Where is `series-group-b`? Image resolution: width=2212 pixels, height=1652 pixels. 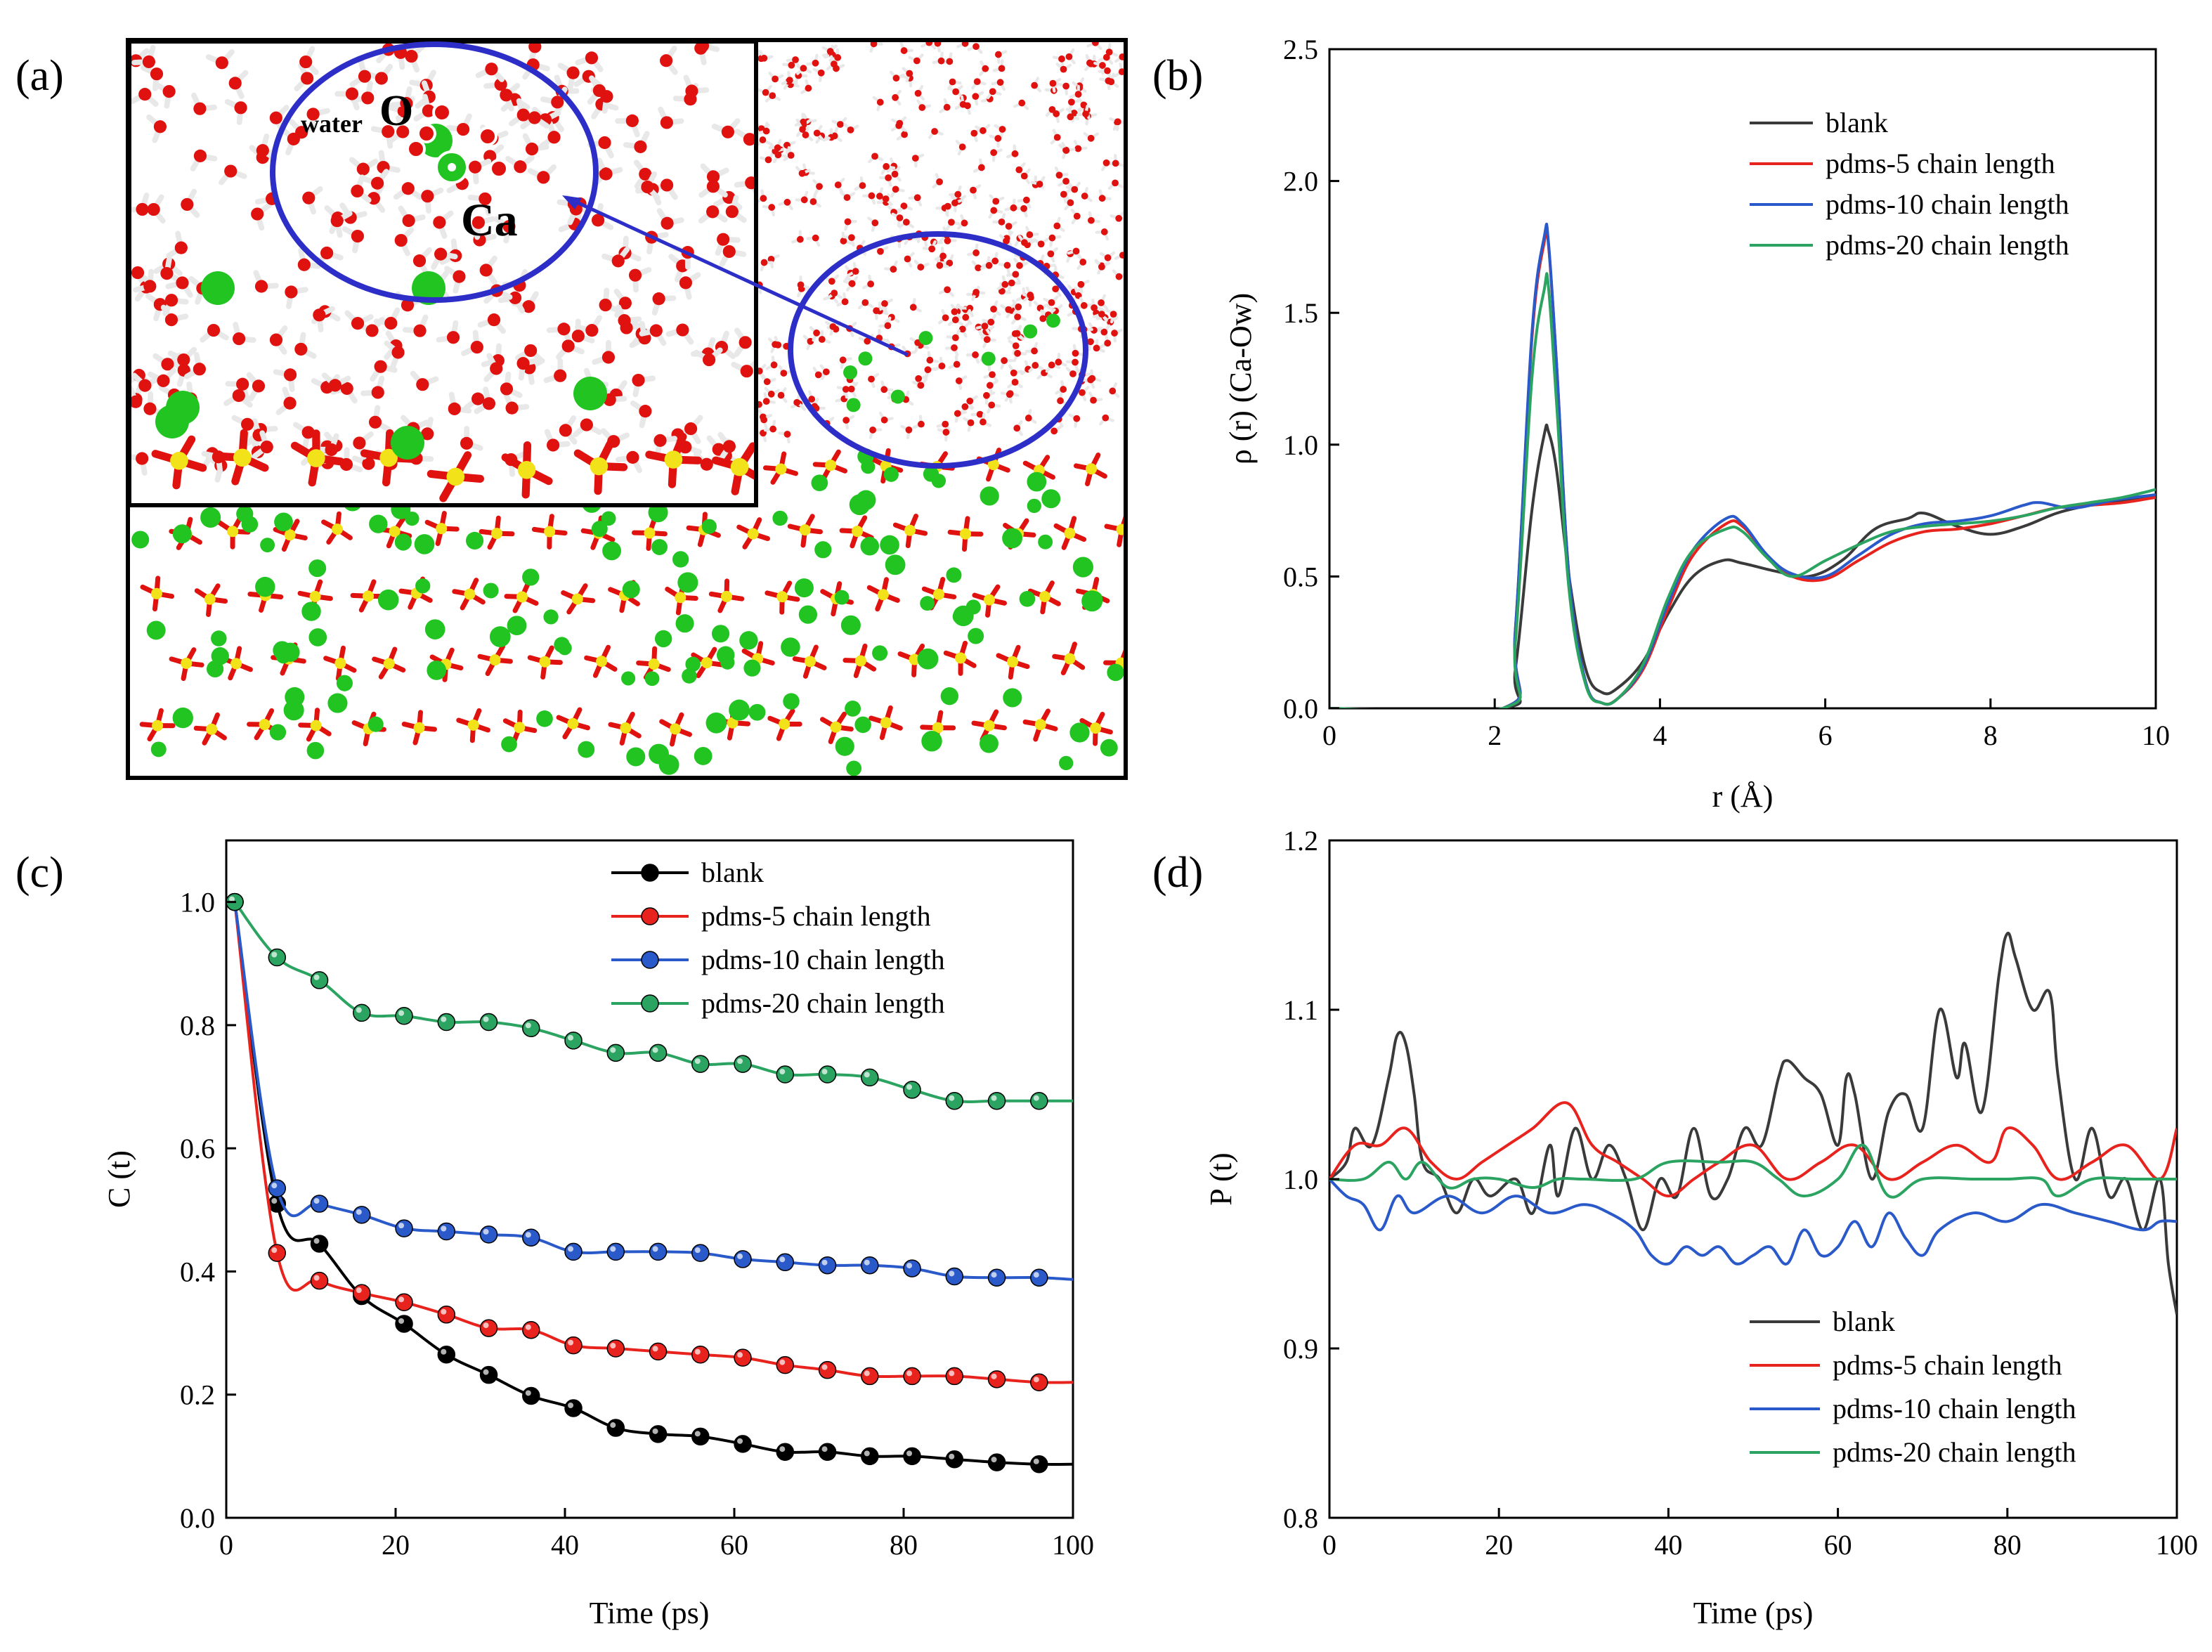 series-group-b is located at coordinates (1742, 465).